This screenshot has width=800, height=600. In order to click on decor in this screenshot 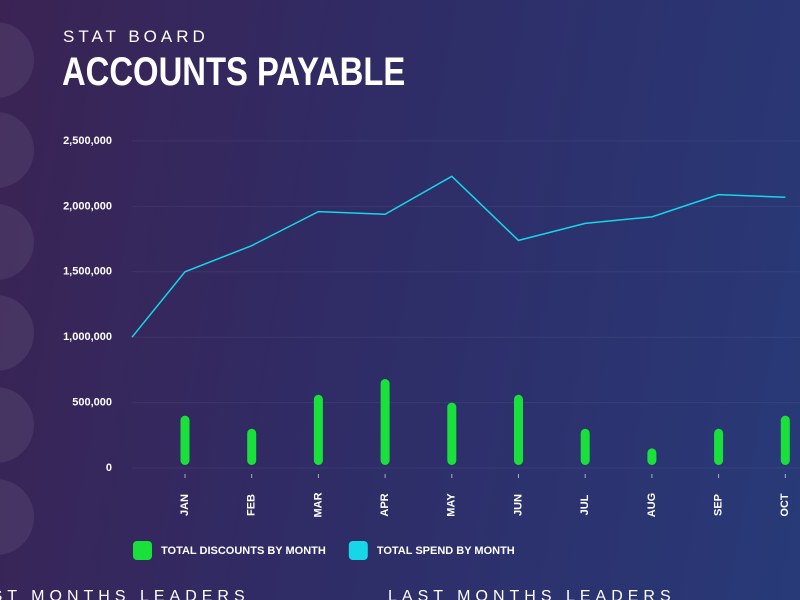, I will do `click(17, 288)`.